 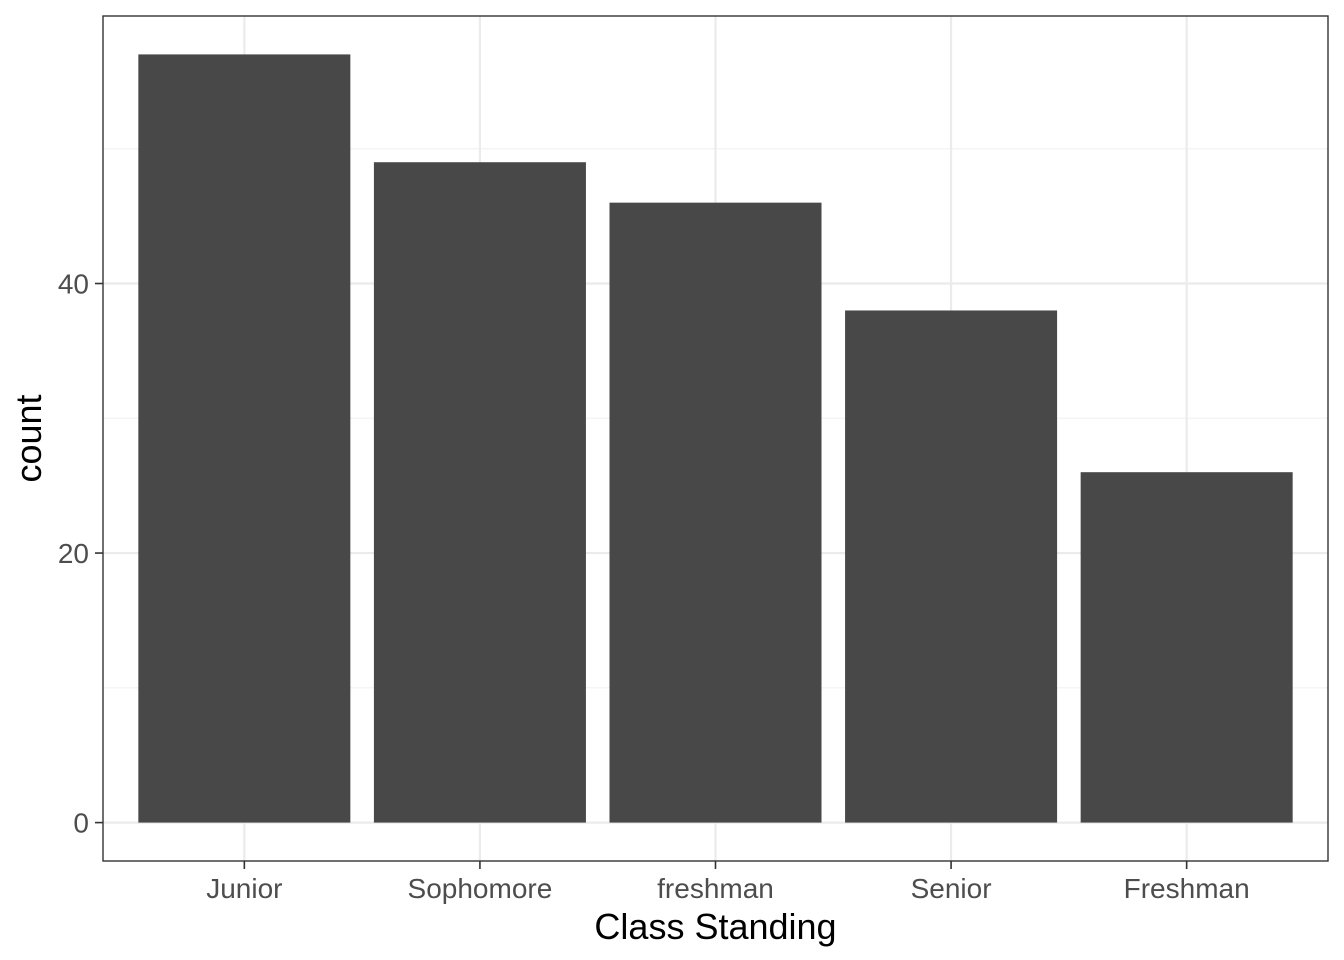 What do you see at coordinates (479, 492) in the screenshot?
I see `bar-sophomore` at bounding box center [479, 492].